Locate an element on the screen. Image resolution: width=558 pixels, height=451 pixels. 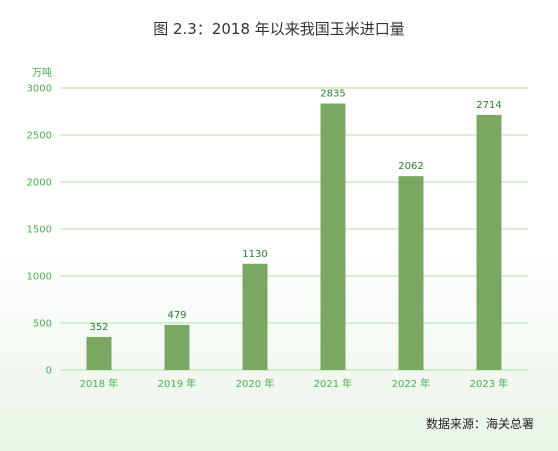
data-label: 1130 is located at coordinates (254, 254).